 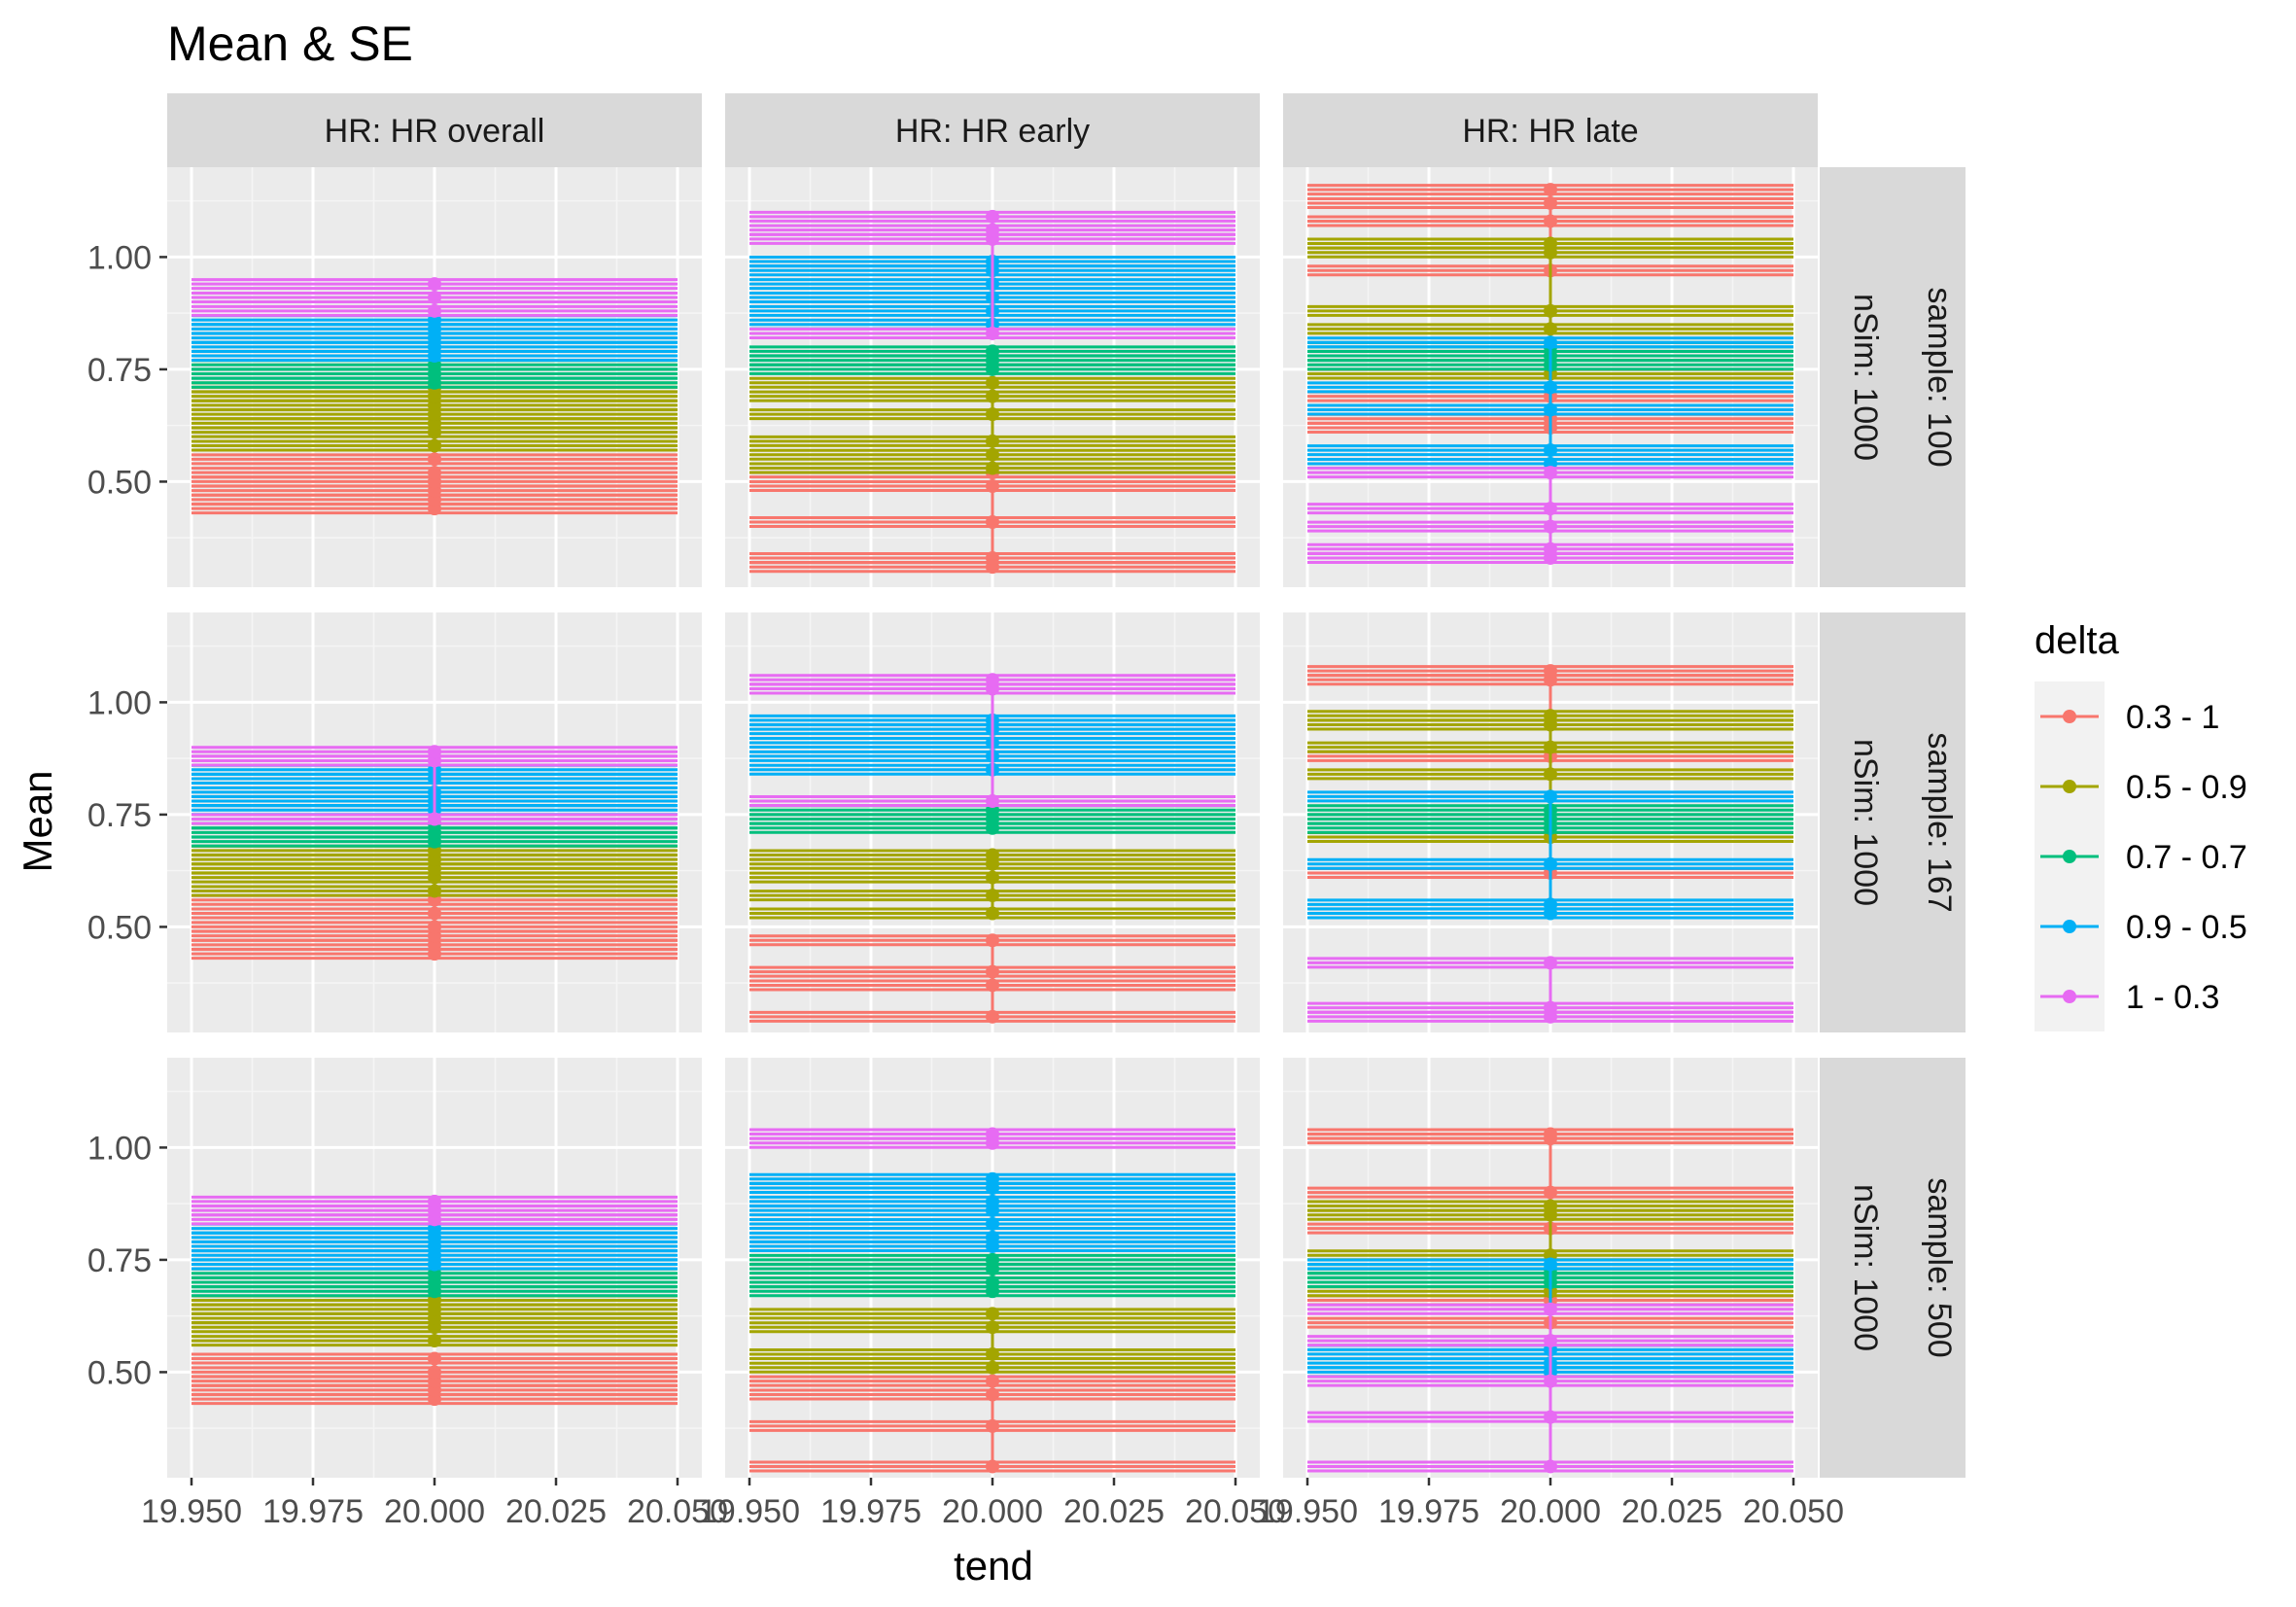 I want to click on legend-key: 1 - 0.3, so click(x=2127, y=996).